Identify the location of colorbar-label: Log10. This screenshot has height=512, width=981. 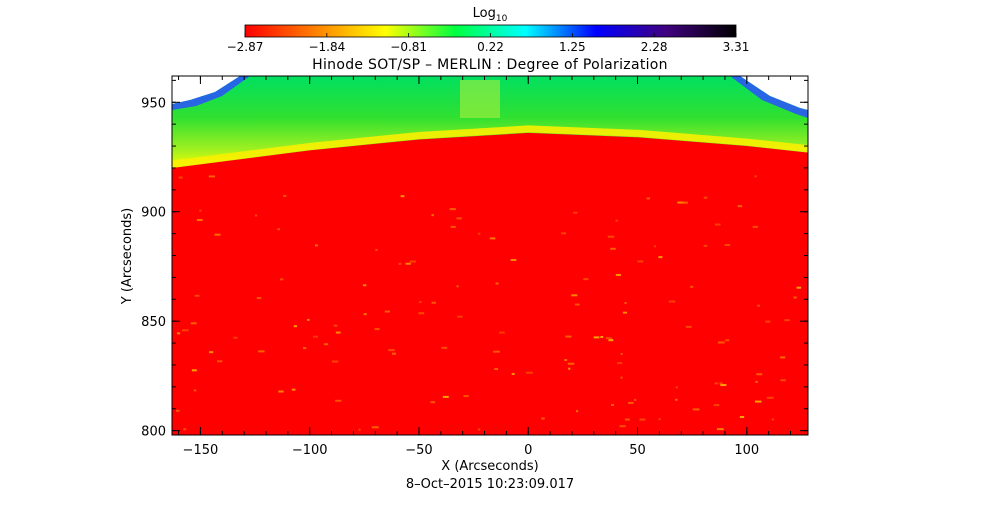
(490, 15).